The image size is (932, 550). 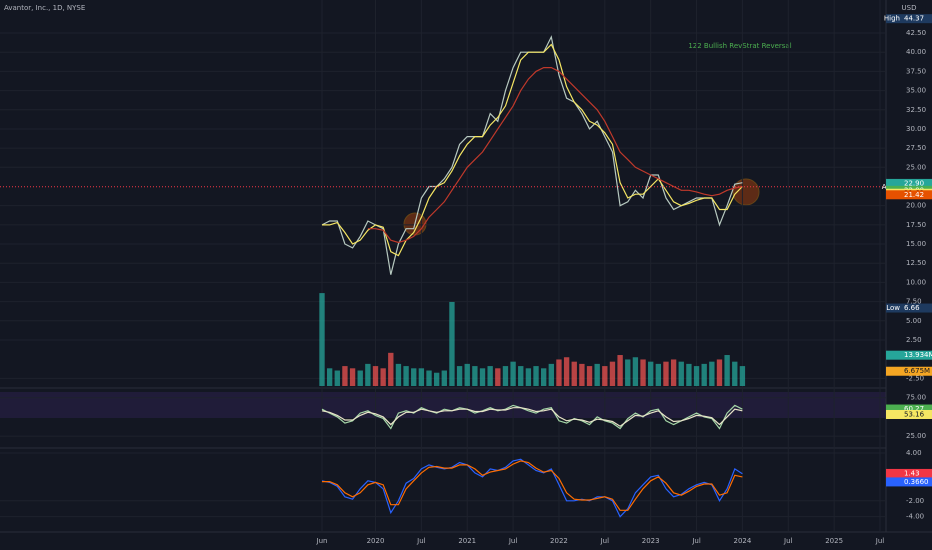 I want to click on y-tick-label: 4.00, so click(x=914, y=453).